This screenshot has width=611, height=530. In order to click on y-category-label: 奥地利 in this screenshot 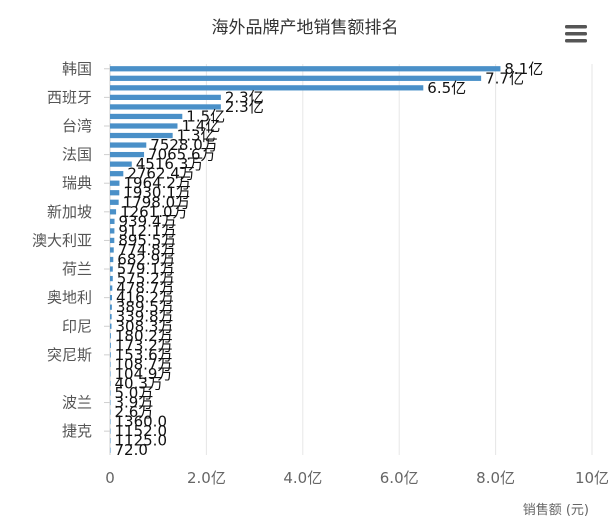, I will do `click(69, 298)`.